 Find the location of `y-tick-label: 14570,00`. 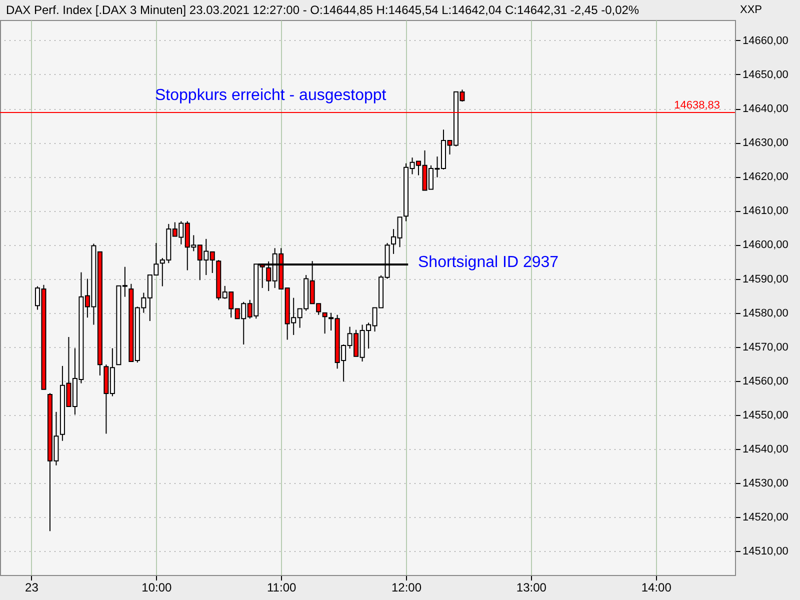

y-tick-label: 14570,00 is located at coordinates (765, 347).